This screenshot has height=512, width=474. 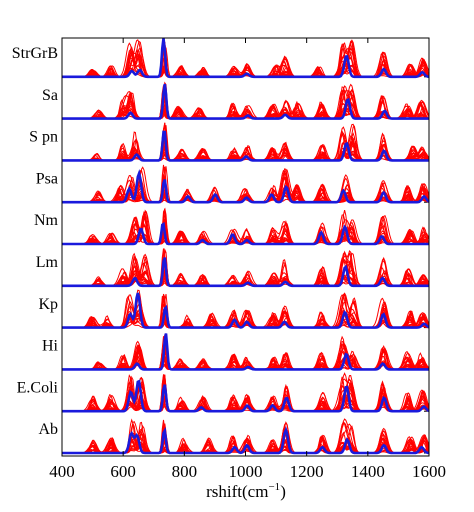 I want to click on row-2-spectra, so click(x=245, y=142).